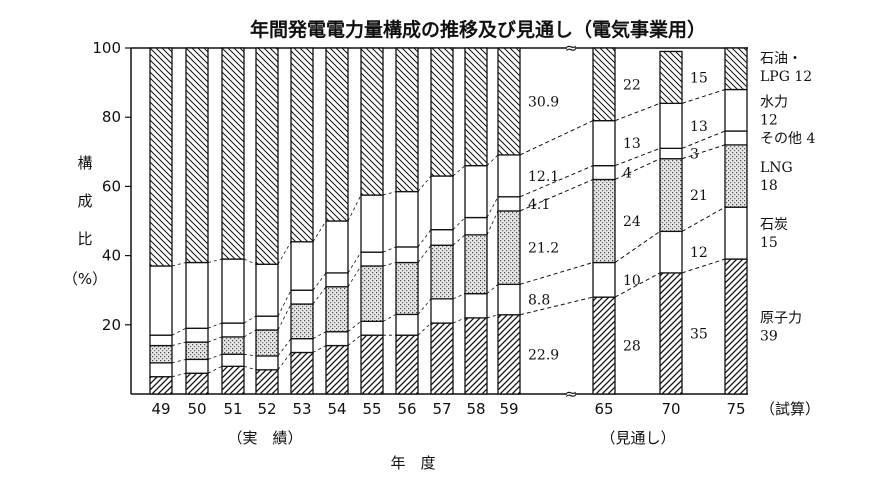  Describe the element at coordinates (539, 301) in the screenshot. I see `data-label: 8.8` at that location.